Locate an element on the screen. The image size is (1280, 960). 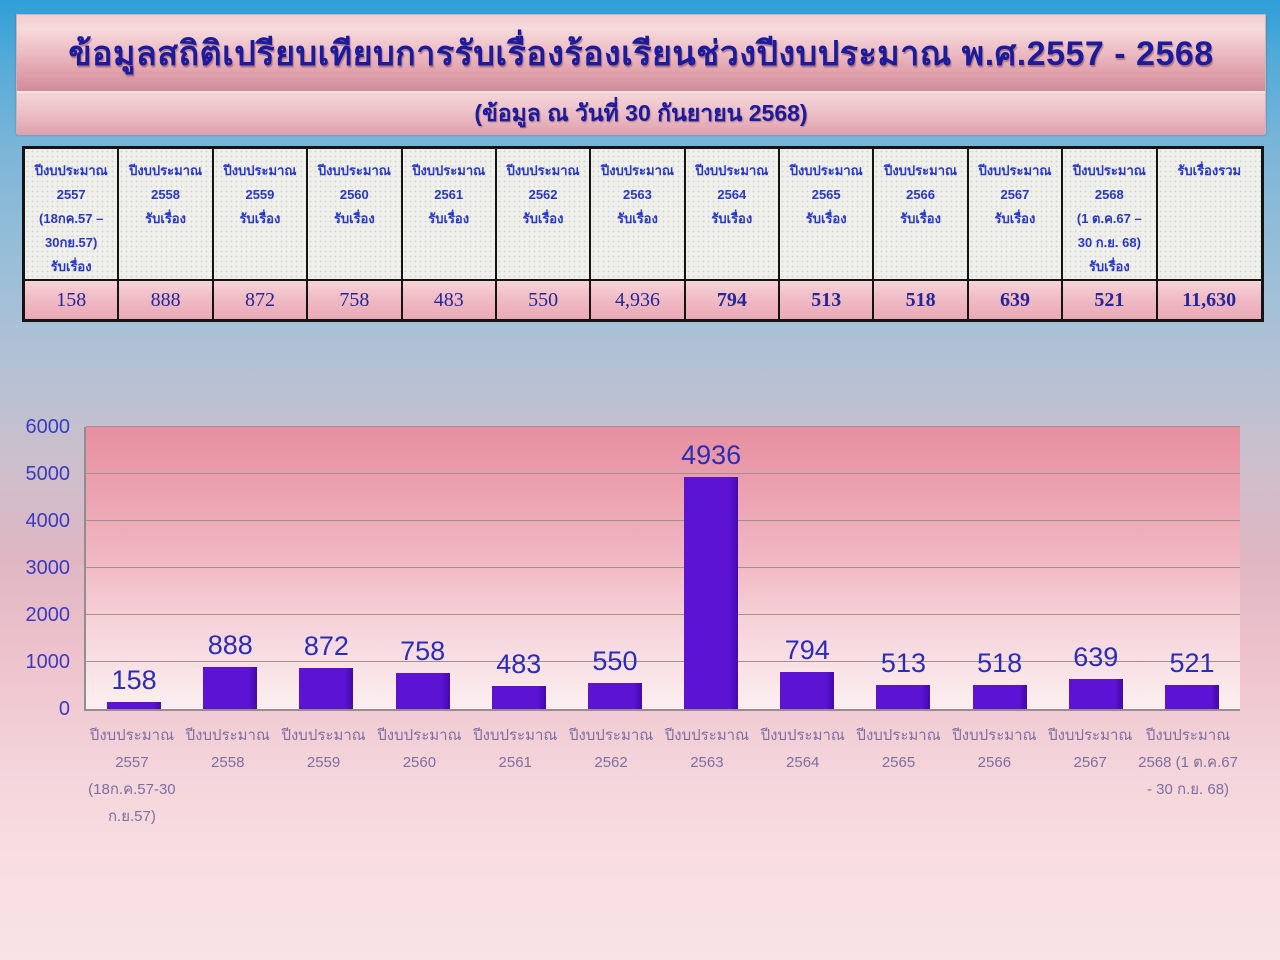
table-value-cell: 483 is located at coordinates (449, 300).